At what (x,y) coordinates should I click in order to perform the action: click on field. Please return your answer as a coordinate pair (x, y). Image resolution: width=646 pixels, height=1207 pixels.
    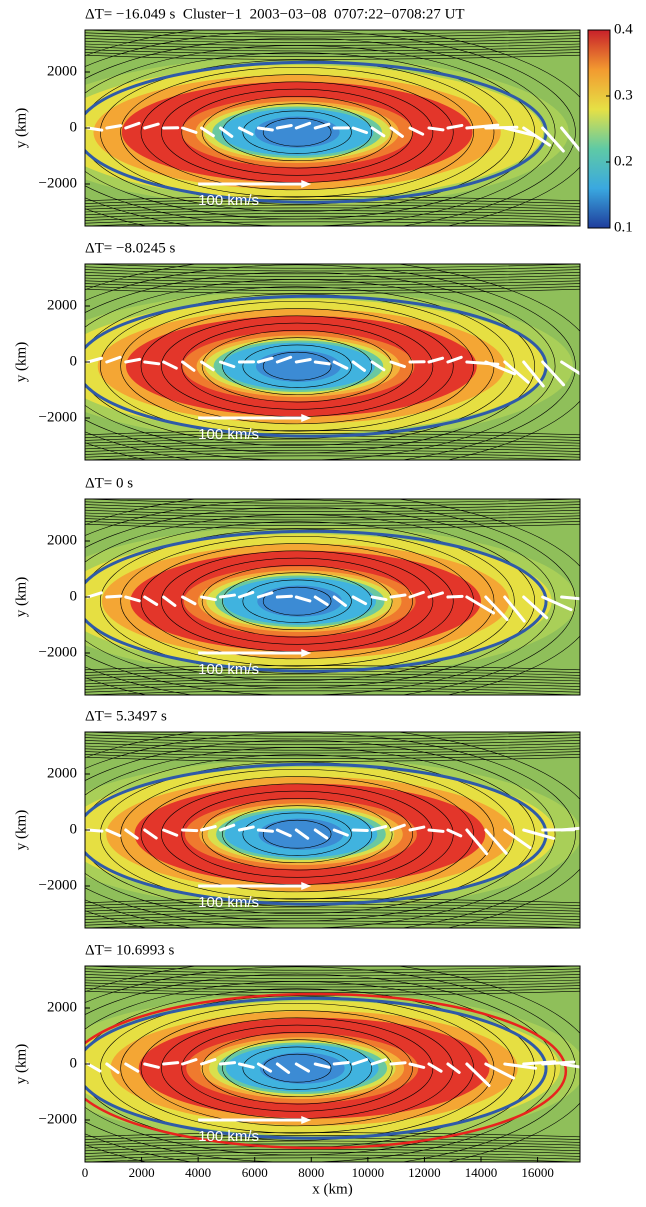
    Looking at the image, I should click on (332, 128).